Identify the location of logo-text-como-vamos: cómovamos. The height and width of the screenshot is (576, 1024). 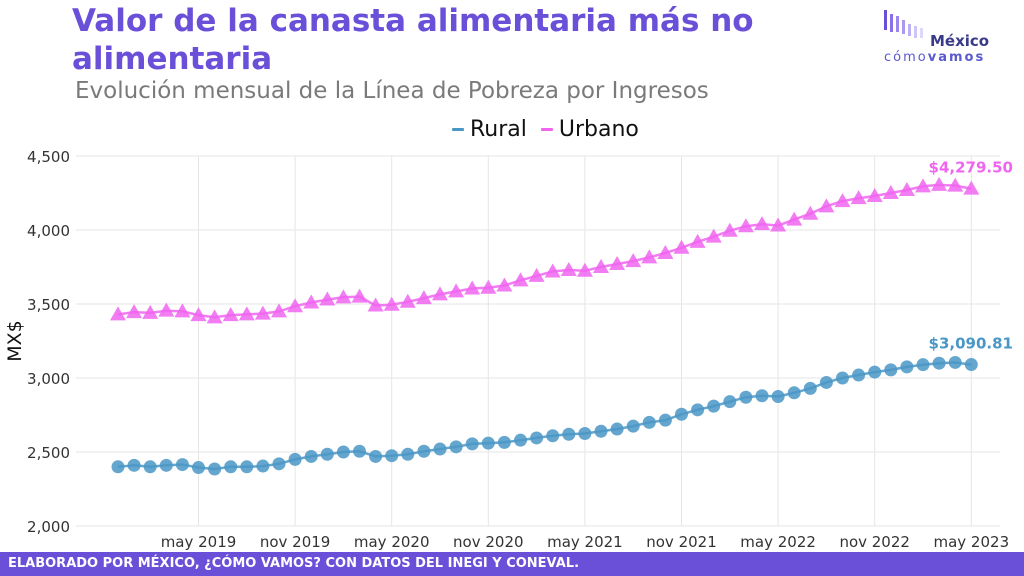
(934, 57).